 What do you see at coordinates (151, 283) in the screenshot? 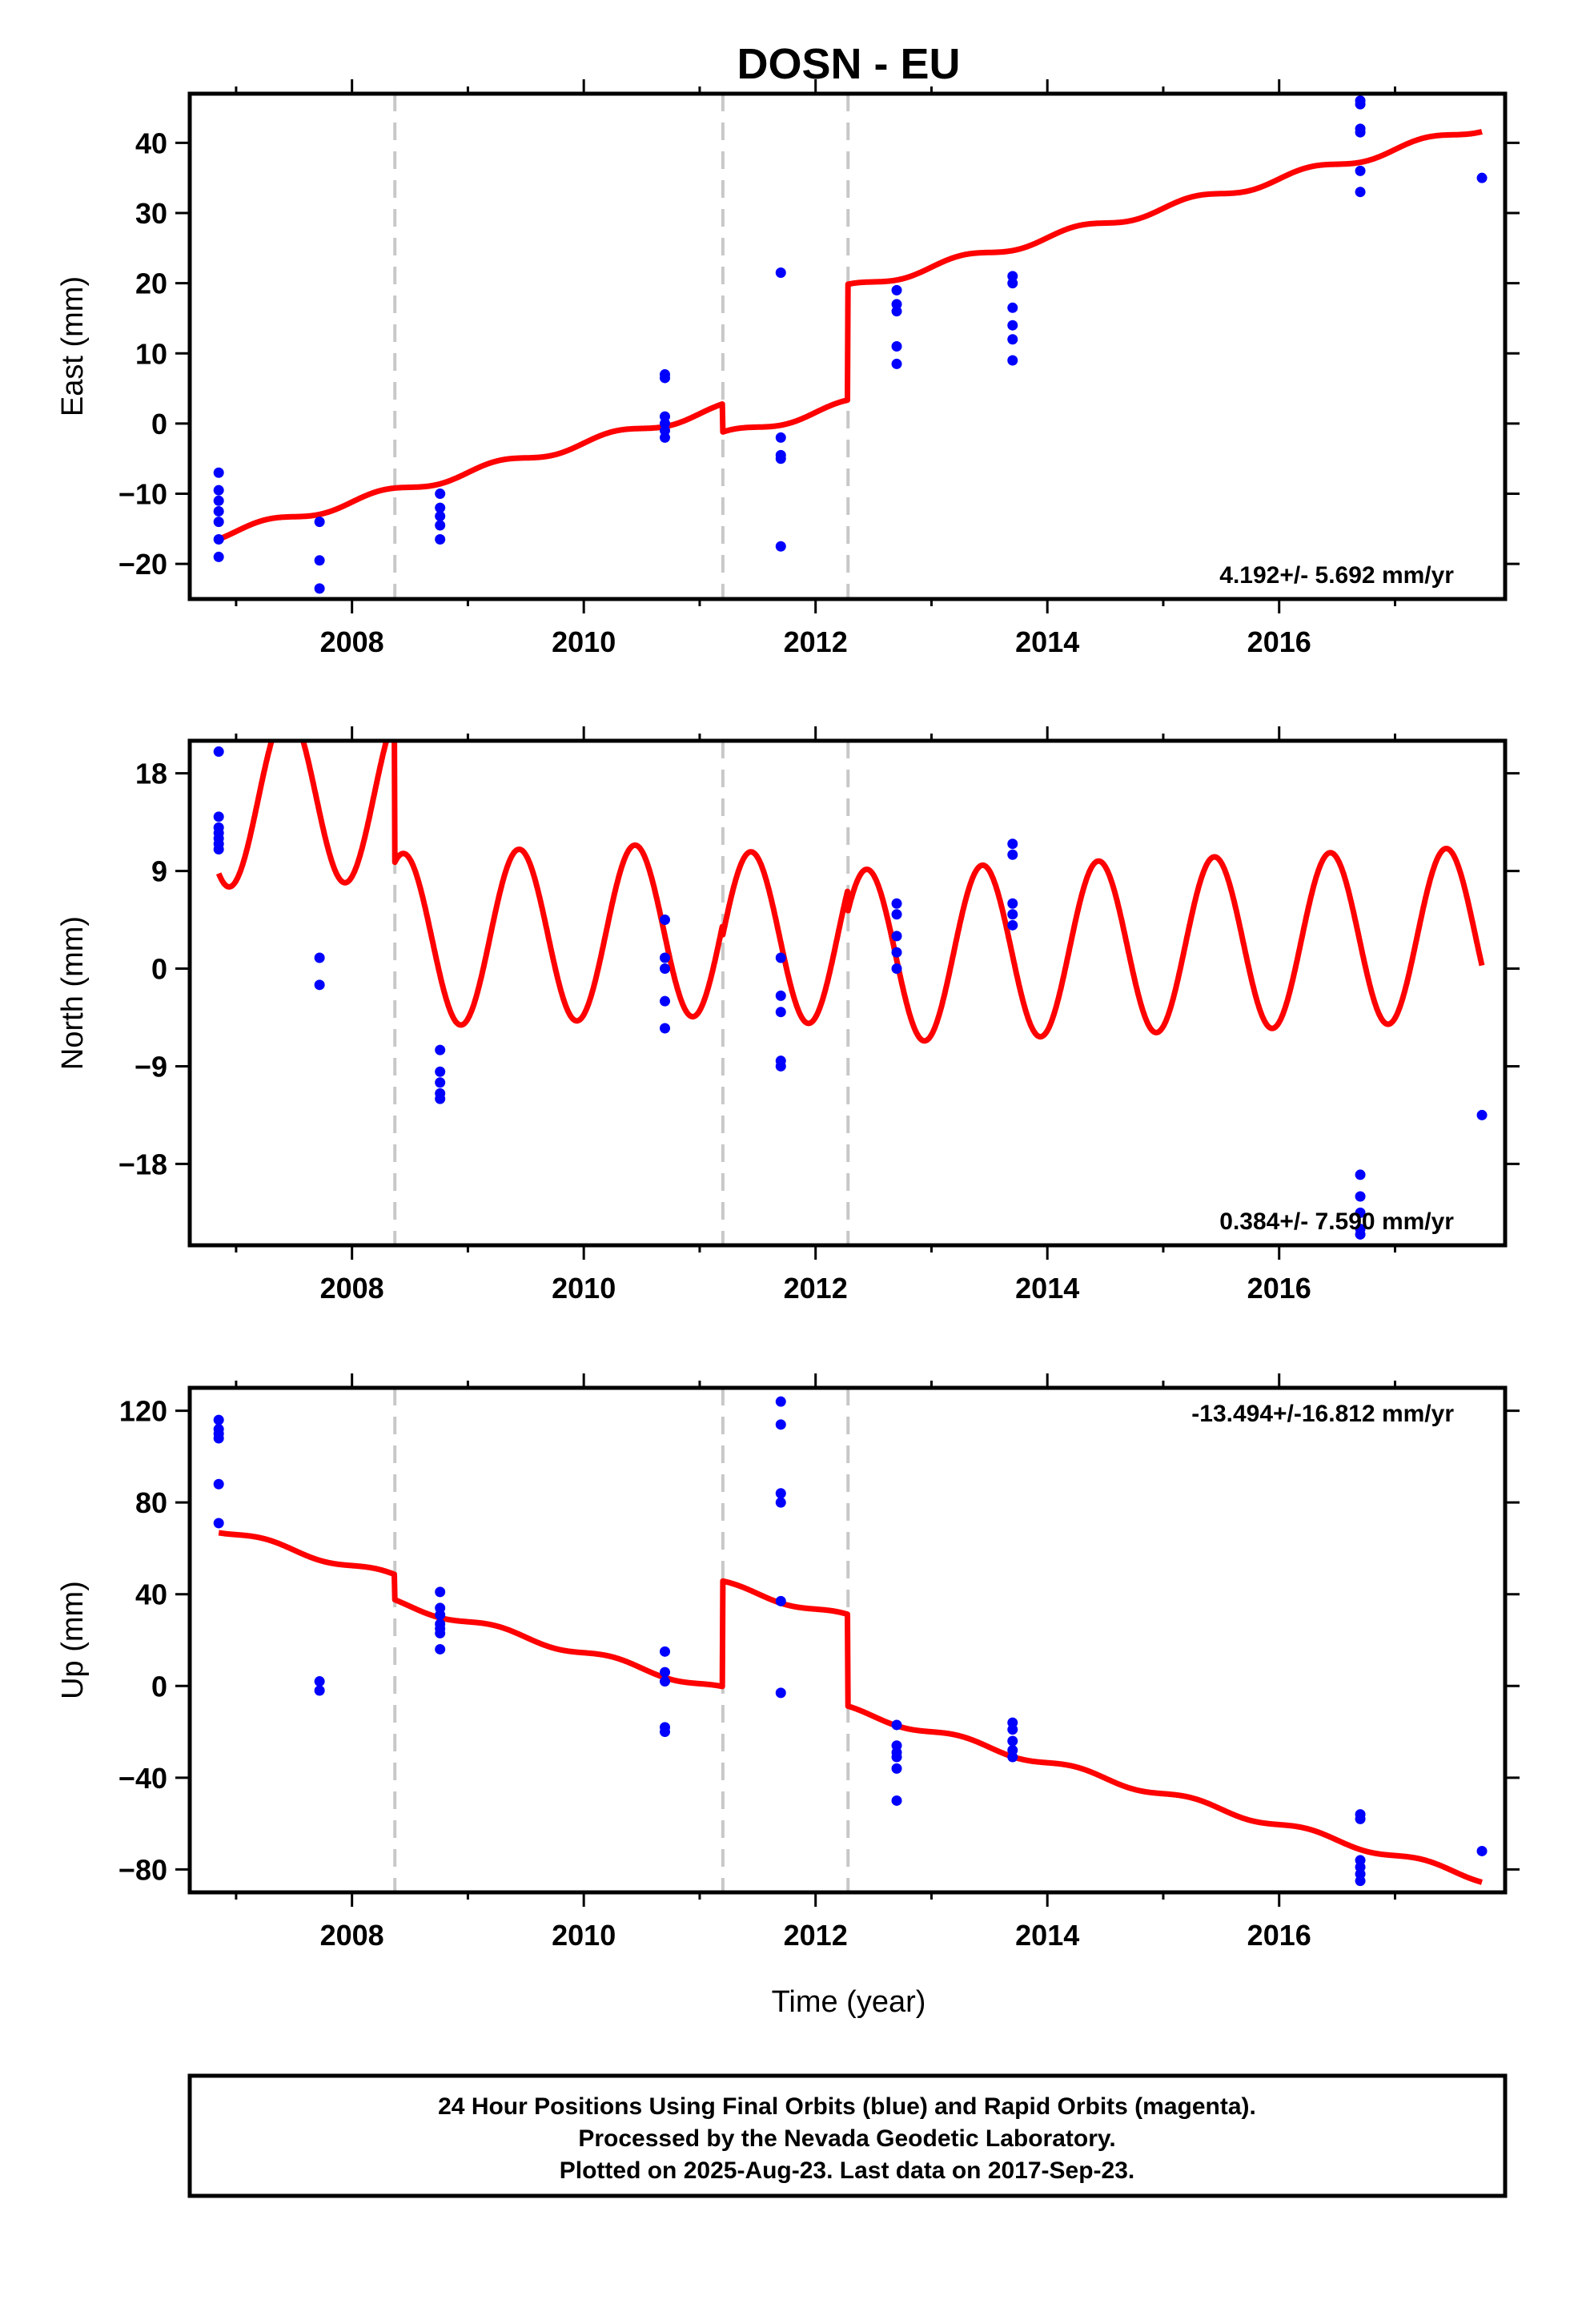
I see `y-tick-label: 20` at bounding box center [151, 283].